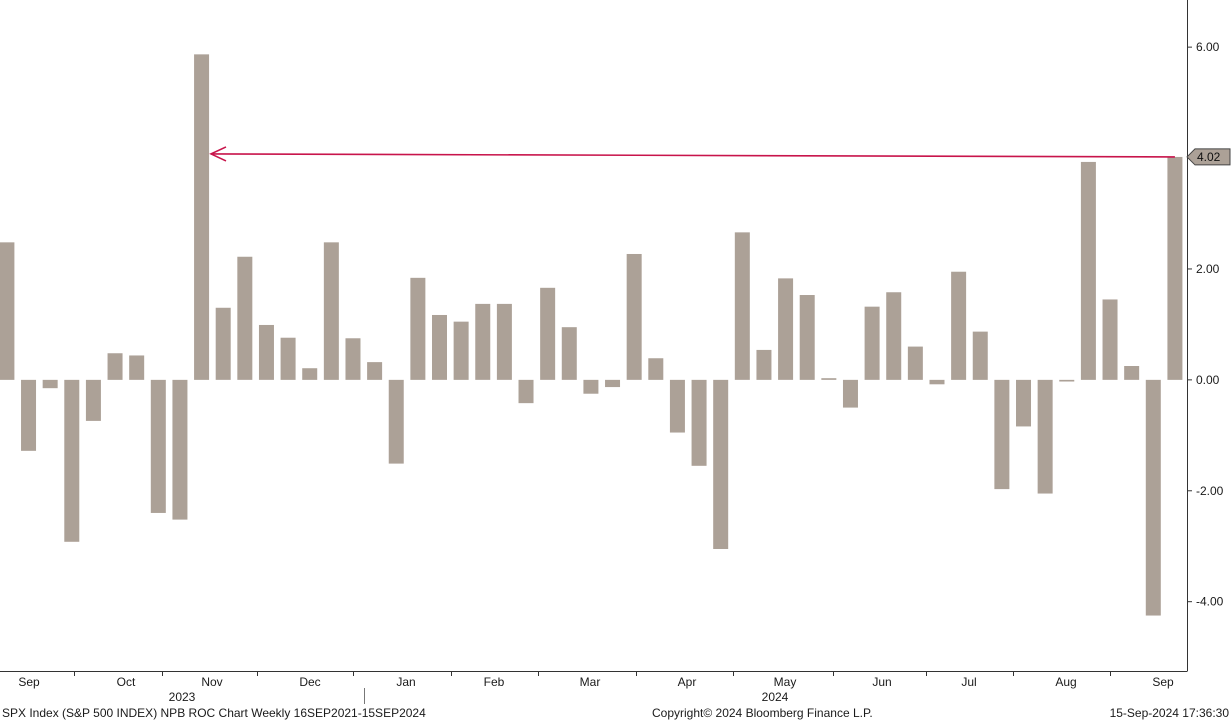 Image resolution: width=1232 pixels, height=723 pixels. I want to click on month-label: Jul, so click(968, 682).